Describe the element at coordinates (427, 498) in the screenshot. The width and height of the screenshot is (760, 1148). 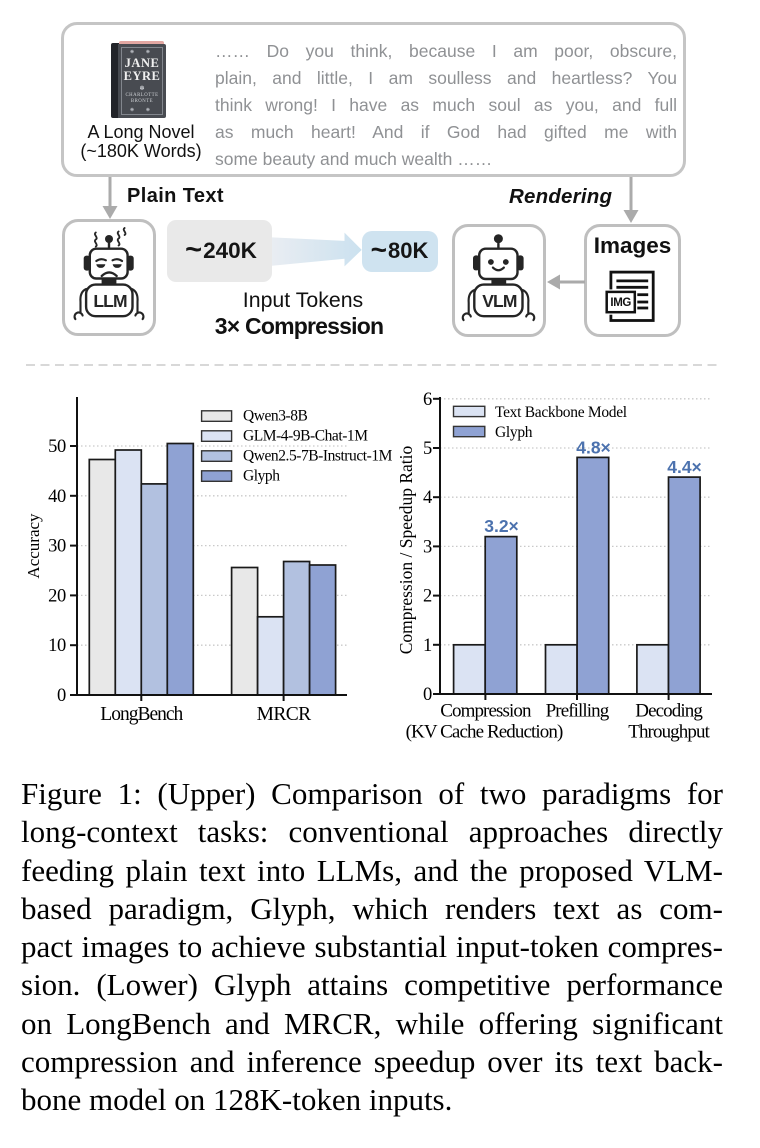
I see `svg-text: 4` at that location.